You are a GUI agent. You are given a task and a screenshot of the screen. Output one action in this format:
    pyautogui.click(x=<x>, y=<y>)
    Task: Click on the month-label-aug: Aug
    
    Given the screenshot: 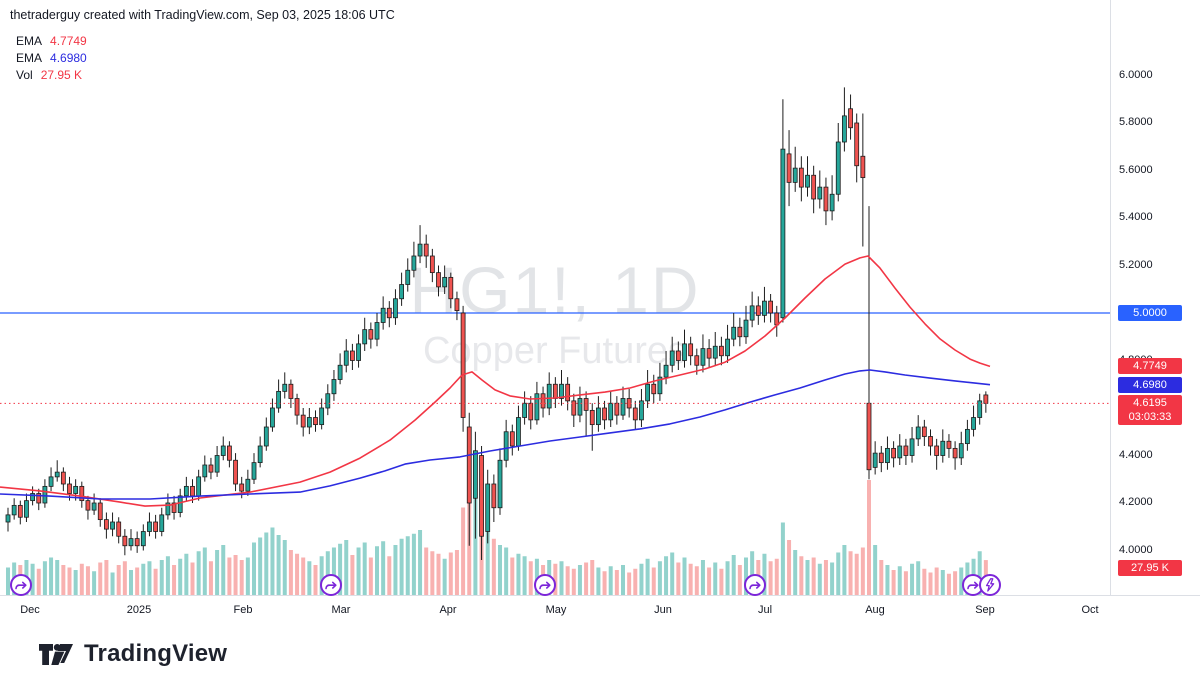 What is the action you would take?
    pyautogui.click(x=875, y=610)
    